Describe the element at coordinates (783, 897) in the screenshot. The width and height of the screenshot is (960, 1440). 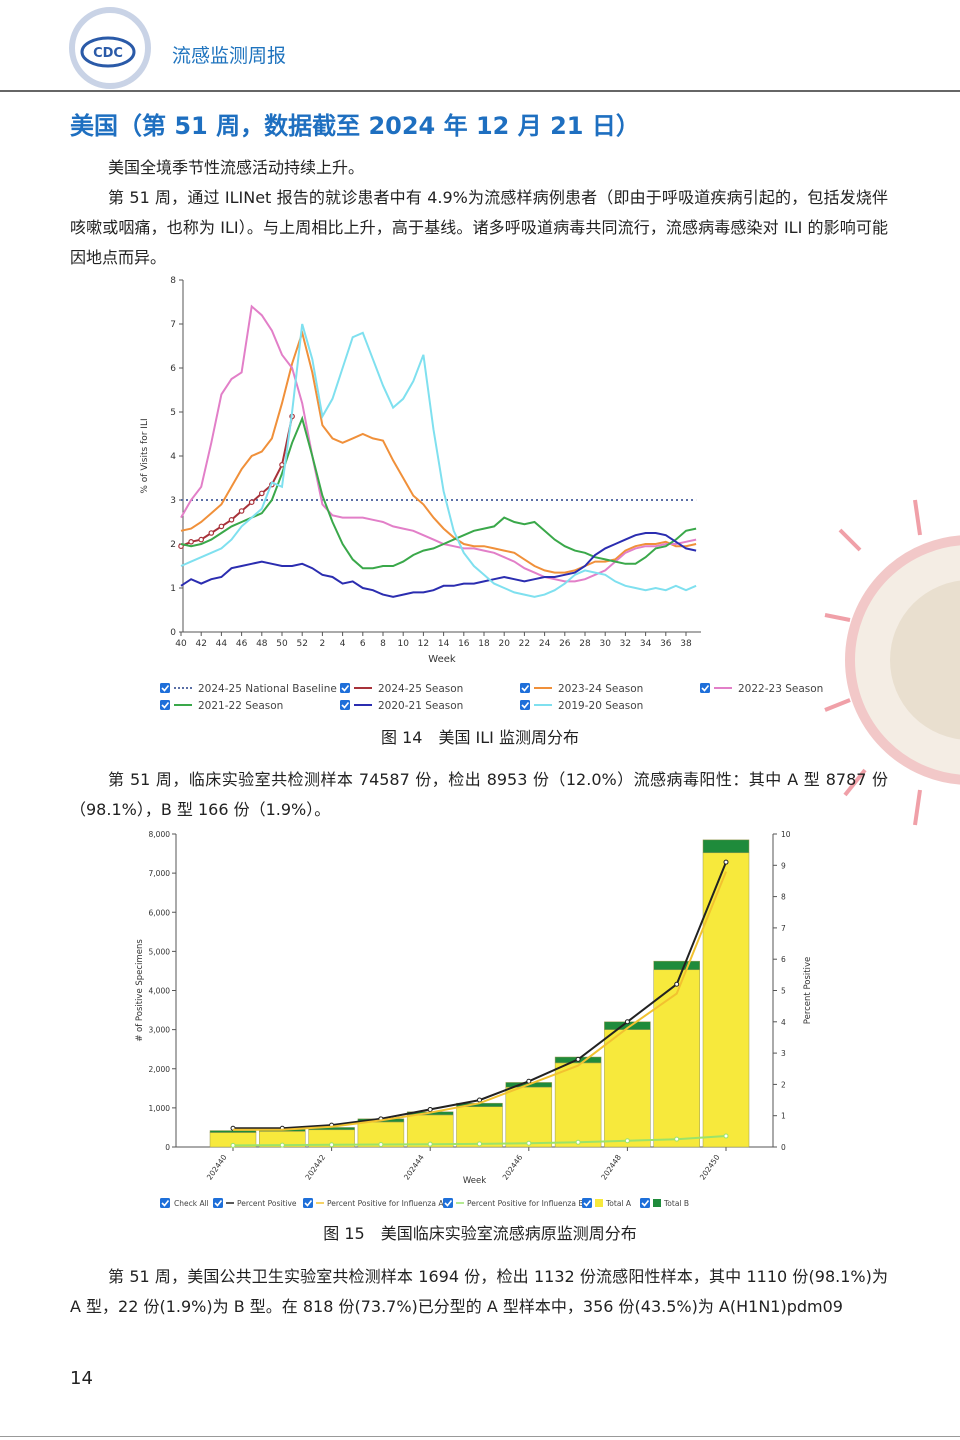
I see `y2-tick-label: 8` at that location.